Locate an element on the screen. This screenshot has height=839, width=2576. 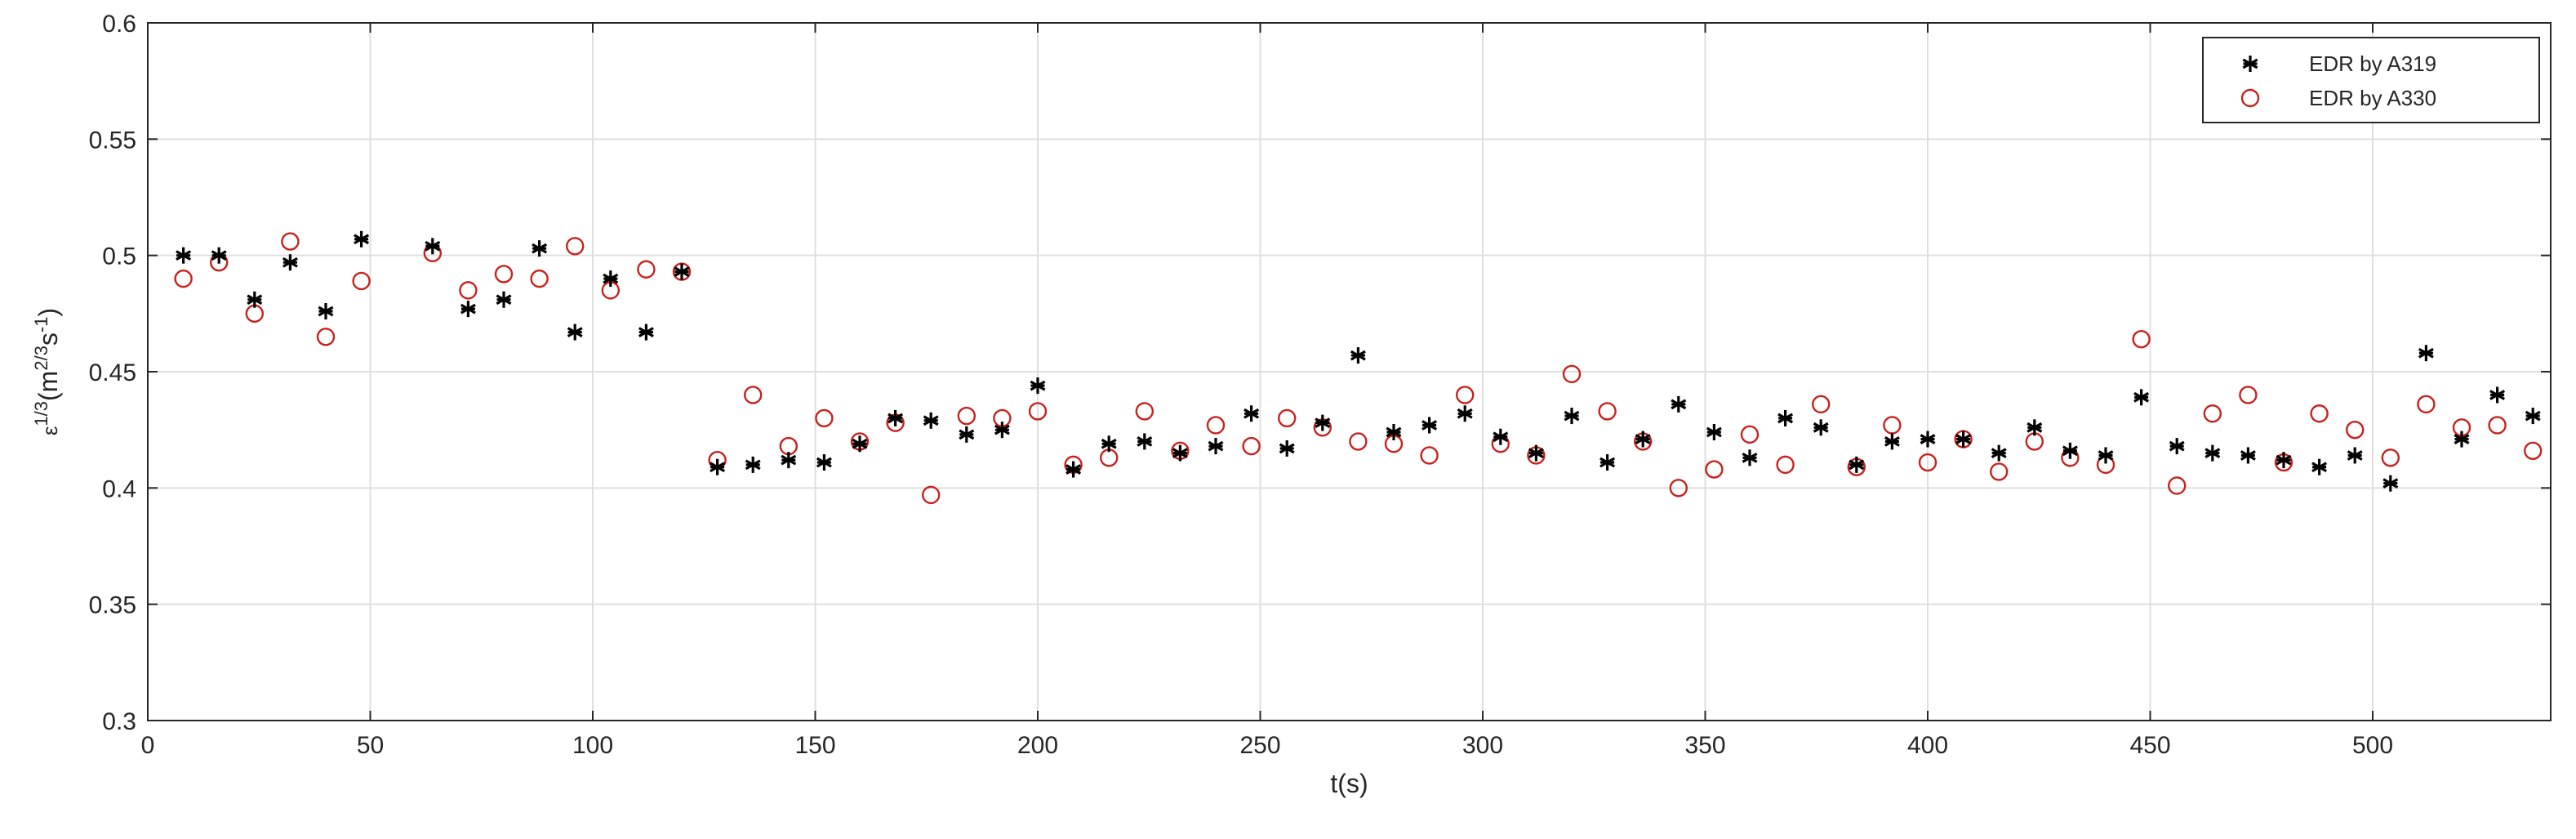
x-tick-label: 400 is located at coordinates (1927, 745).